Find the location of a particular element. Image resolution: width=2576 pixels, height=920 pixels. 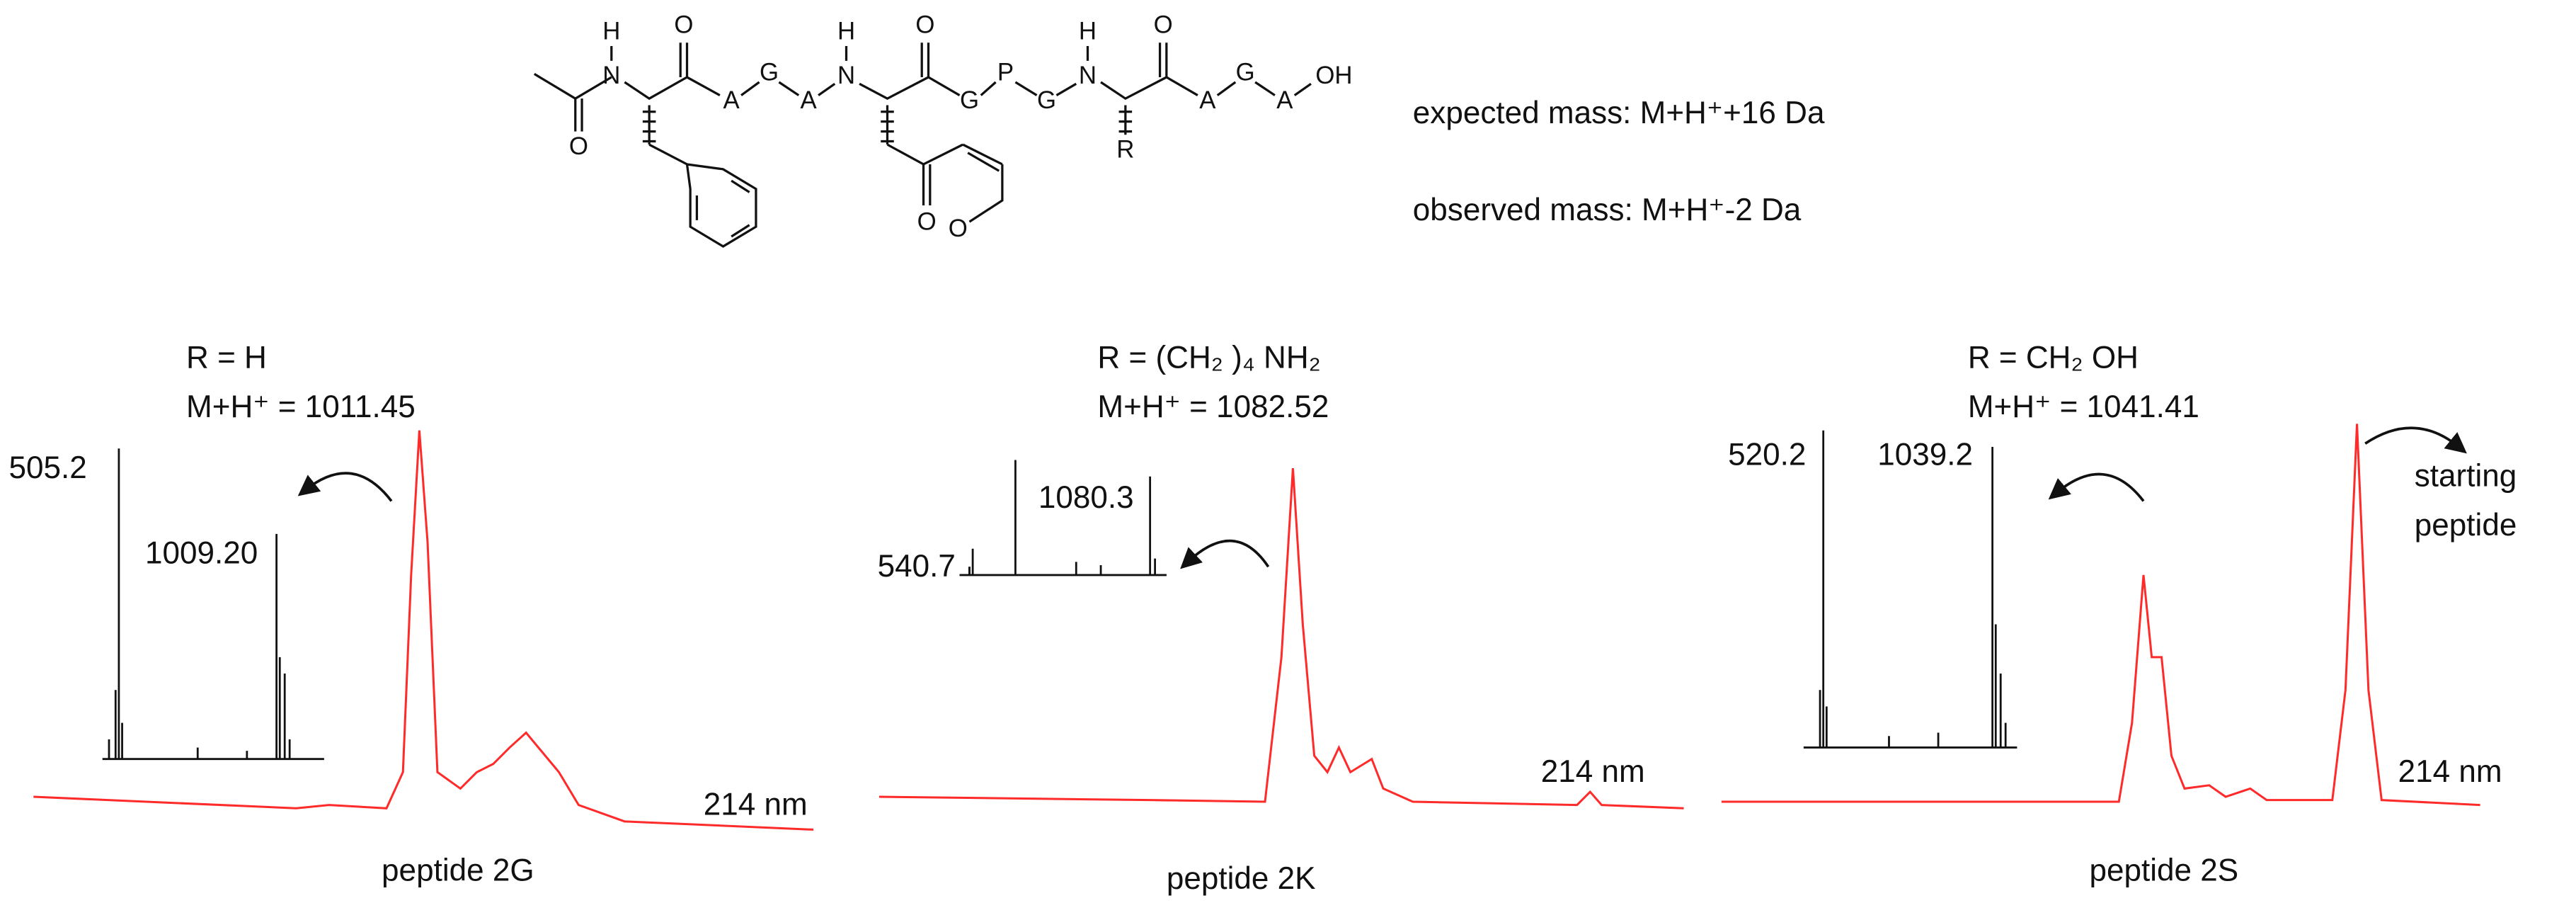

r-group: R = CH₂ OH is located at coordinates (2053, 358).